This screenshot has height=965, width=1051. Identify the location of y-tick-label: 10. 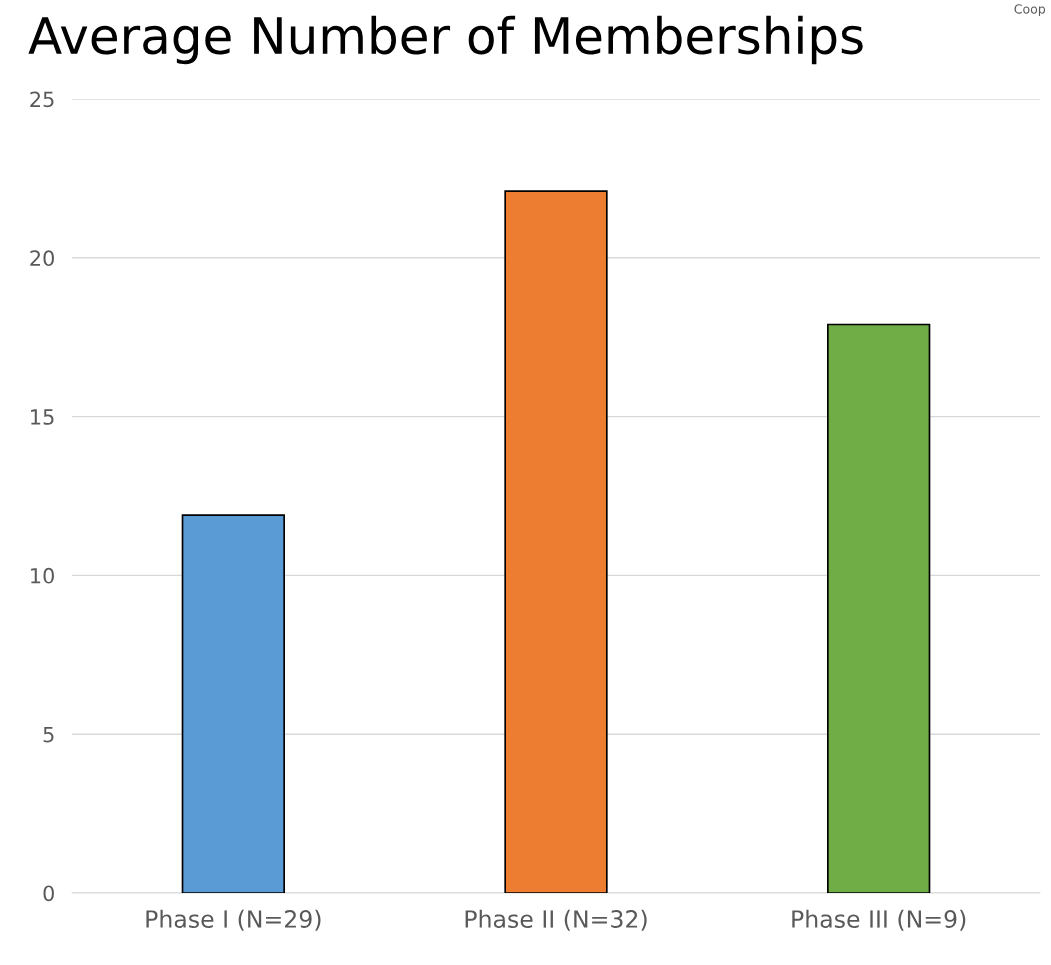
(42, 575).